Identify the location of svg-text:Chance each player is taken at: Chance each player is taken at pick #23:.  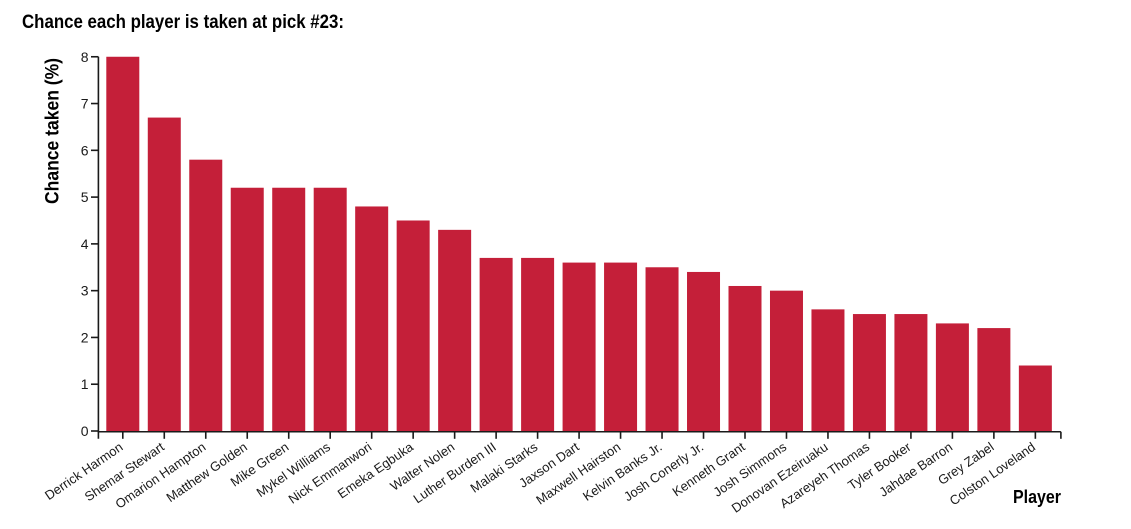
(183, 22).